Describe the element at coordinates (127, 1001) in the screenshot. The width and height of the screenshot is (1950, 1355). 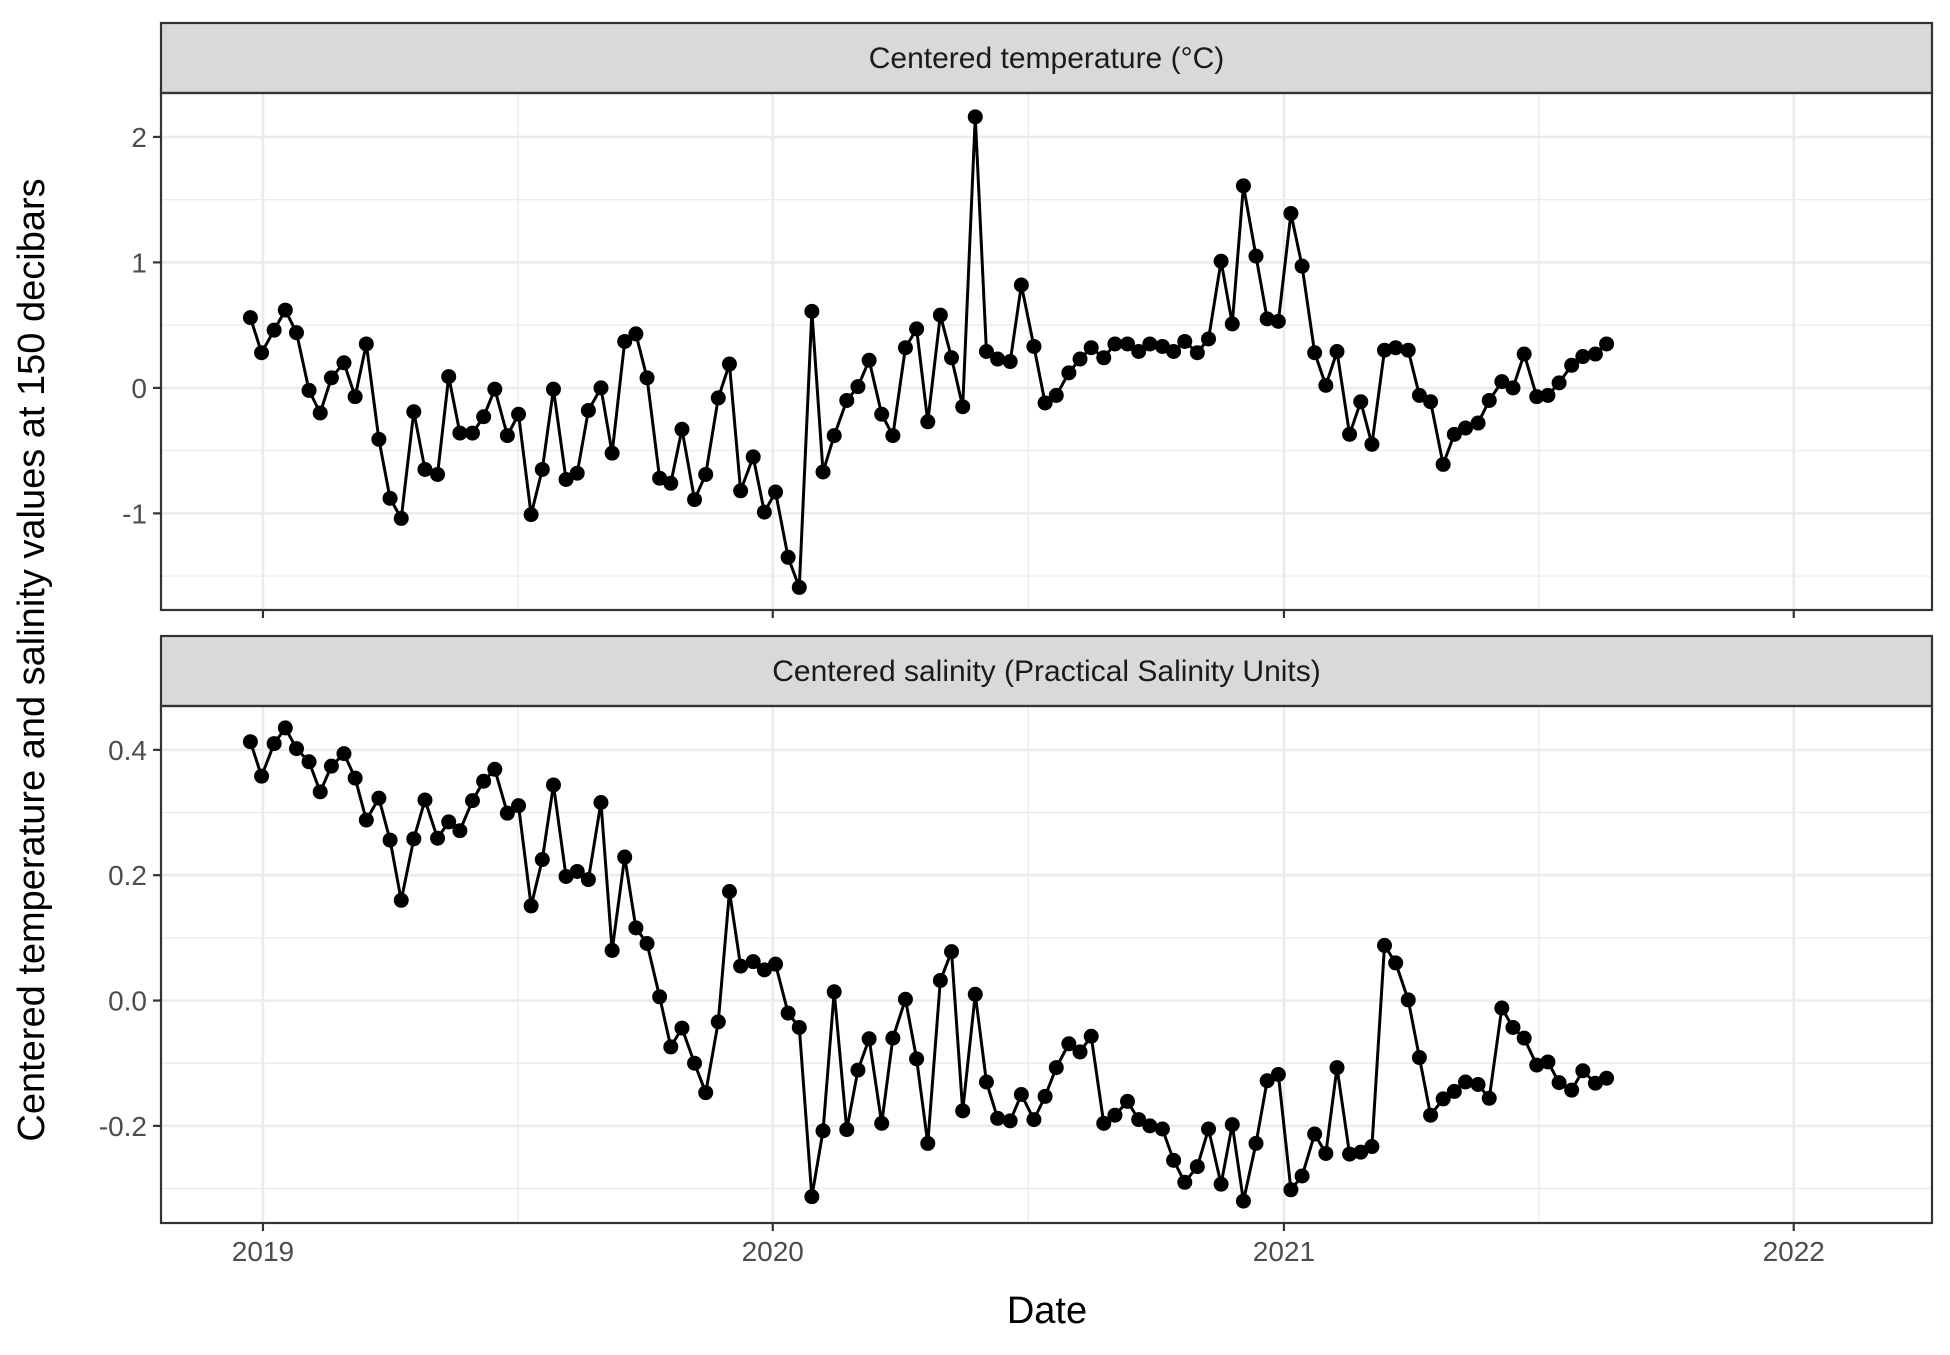
I see `y-tick-label: 0.0` at that location.